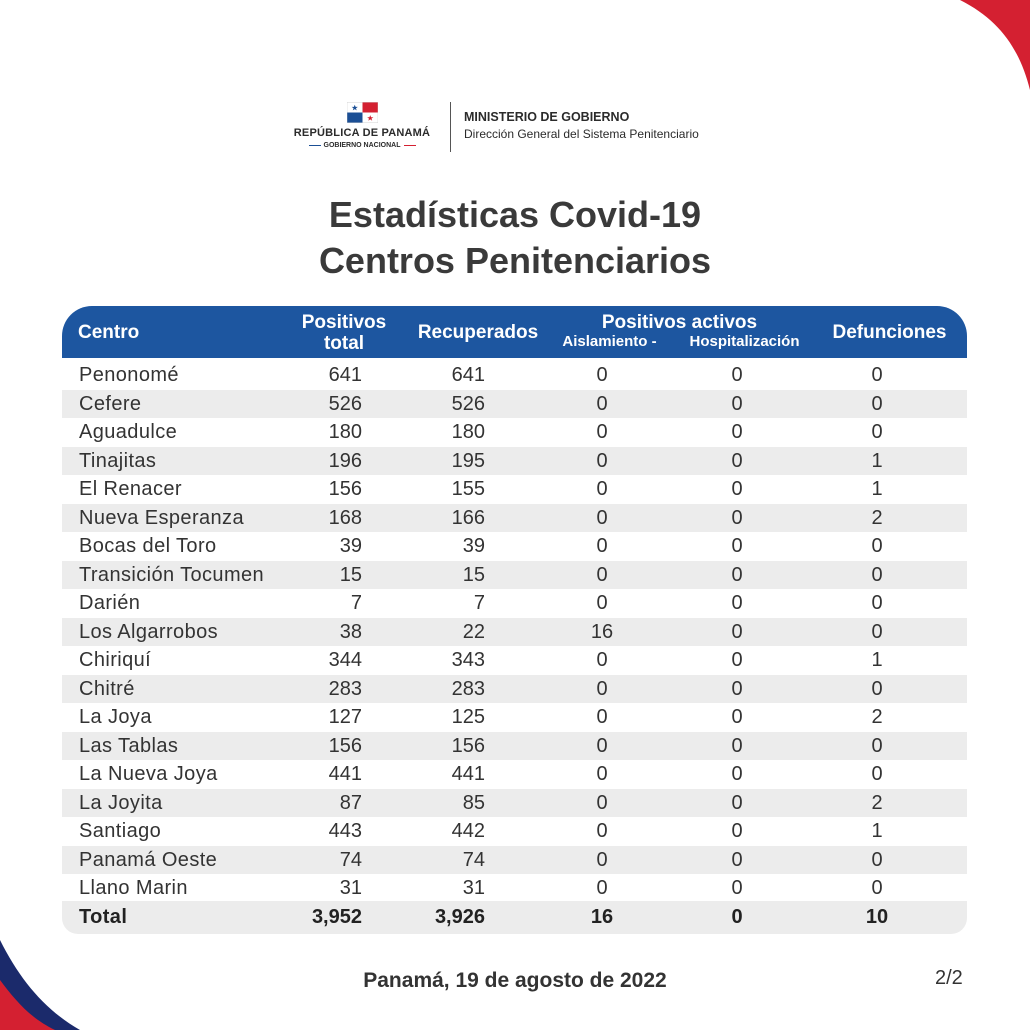  Describe the element at coordinates (514, 574) in the screenshot. I see `table-row: Transición Tocumen 15 15 0 0 0` at that location.